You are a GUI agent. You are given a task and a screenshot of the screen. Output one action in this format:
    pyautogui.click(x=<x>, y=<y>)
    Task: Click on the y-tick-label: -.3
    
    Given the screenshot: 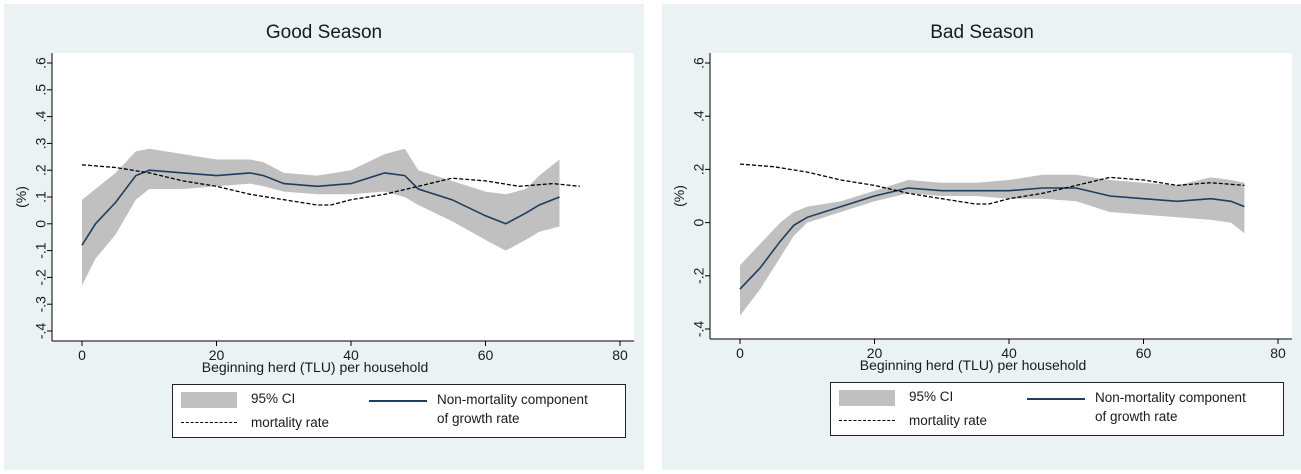 What is the action you would take?
    pyautogui.click(x=41, y=304)
    